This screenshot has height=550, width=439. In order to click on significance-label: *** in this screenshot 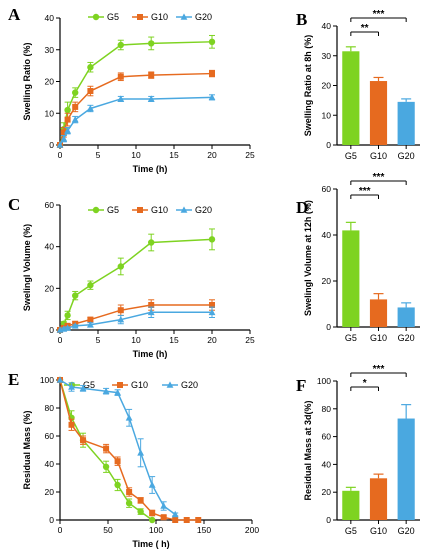, I will do `click(379, 369)`.